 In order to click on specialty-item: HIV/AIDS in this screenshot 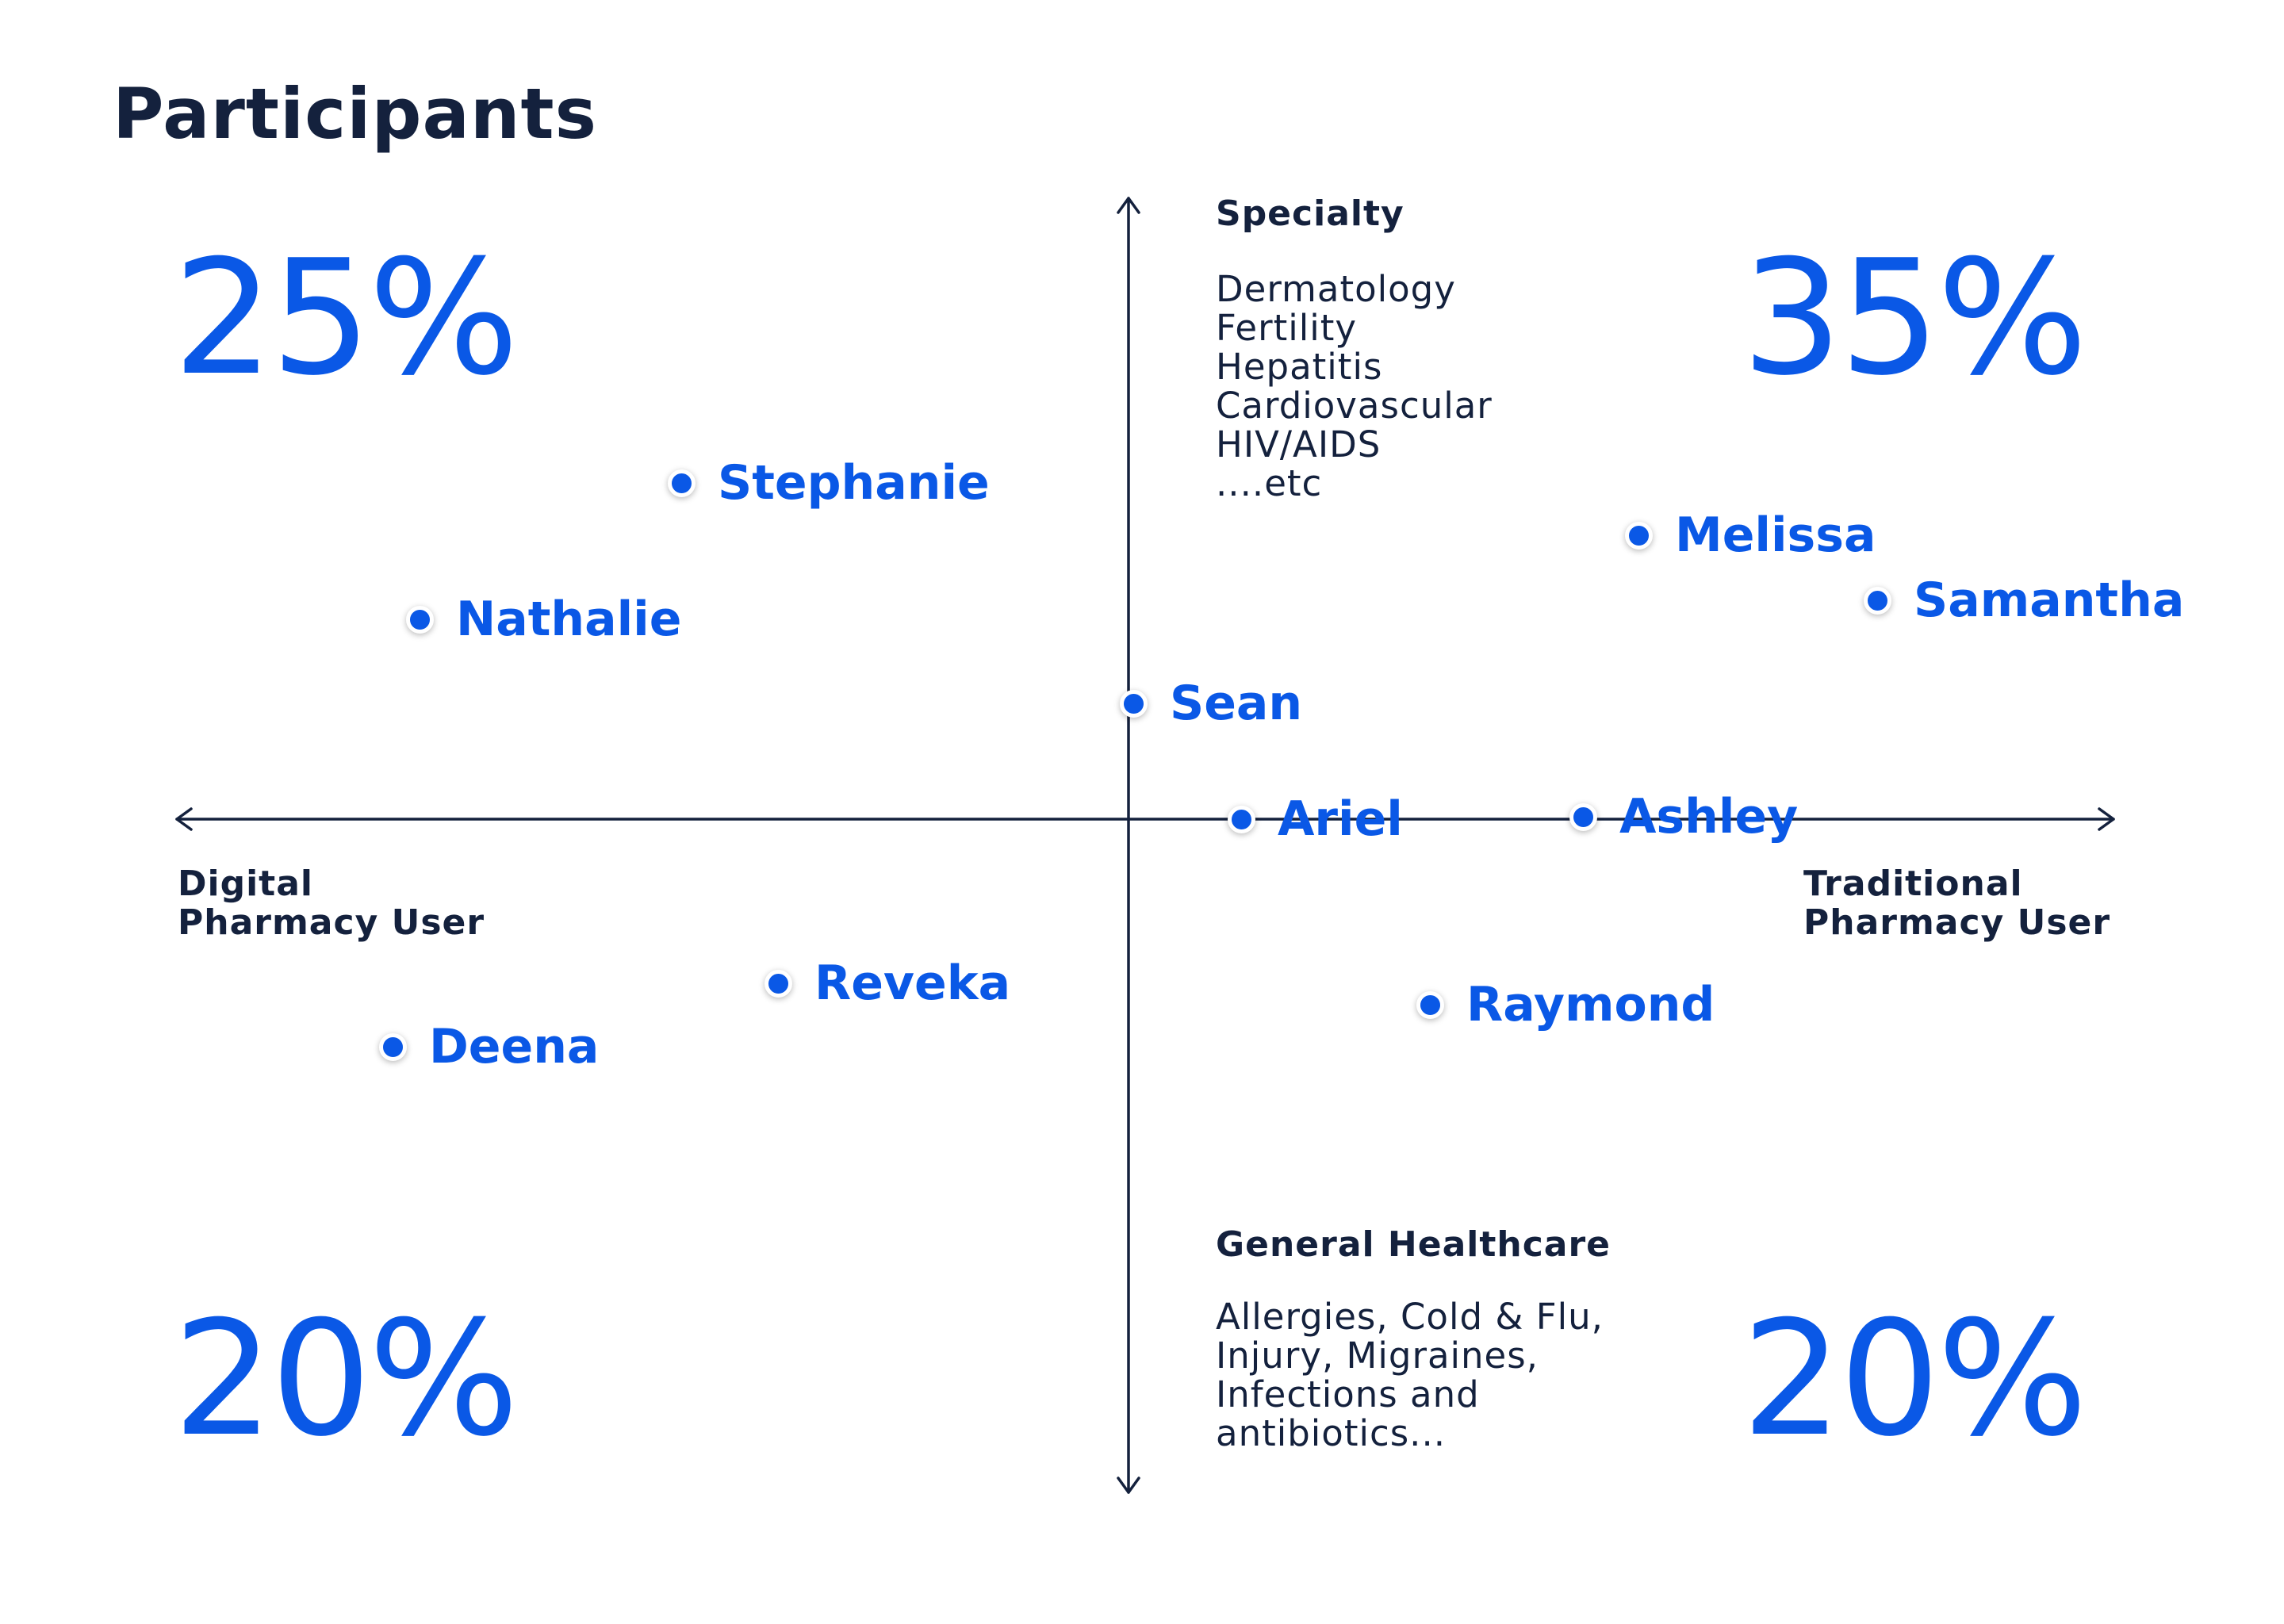, I will do `click(1299, 444)`.